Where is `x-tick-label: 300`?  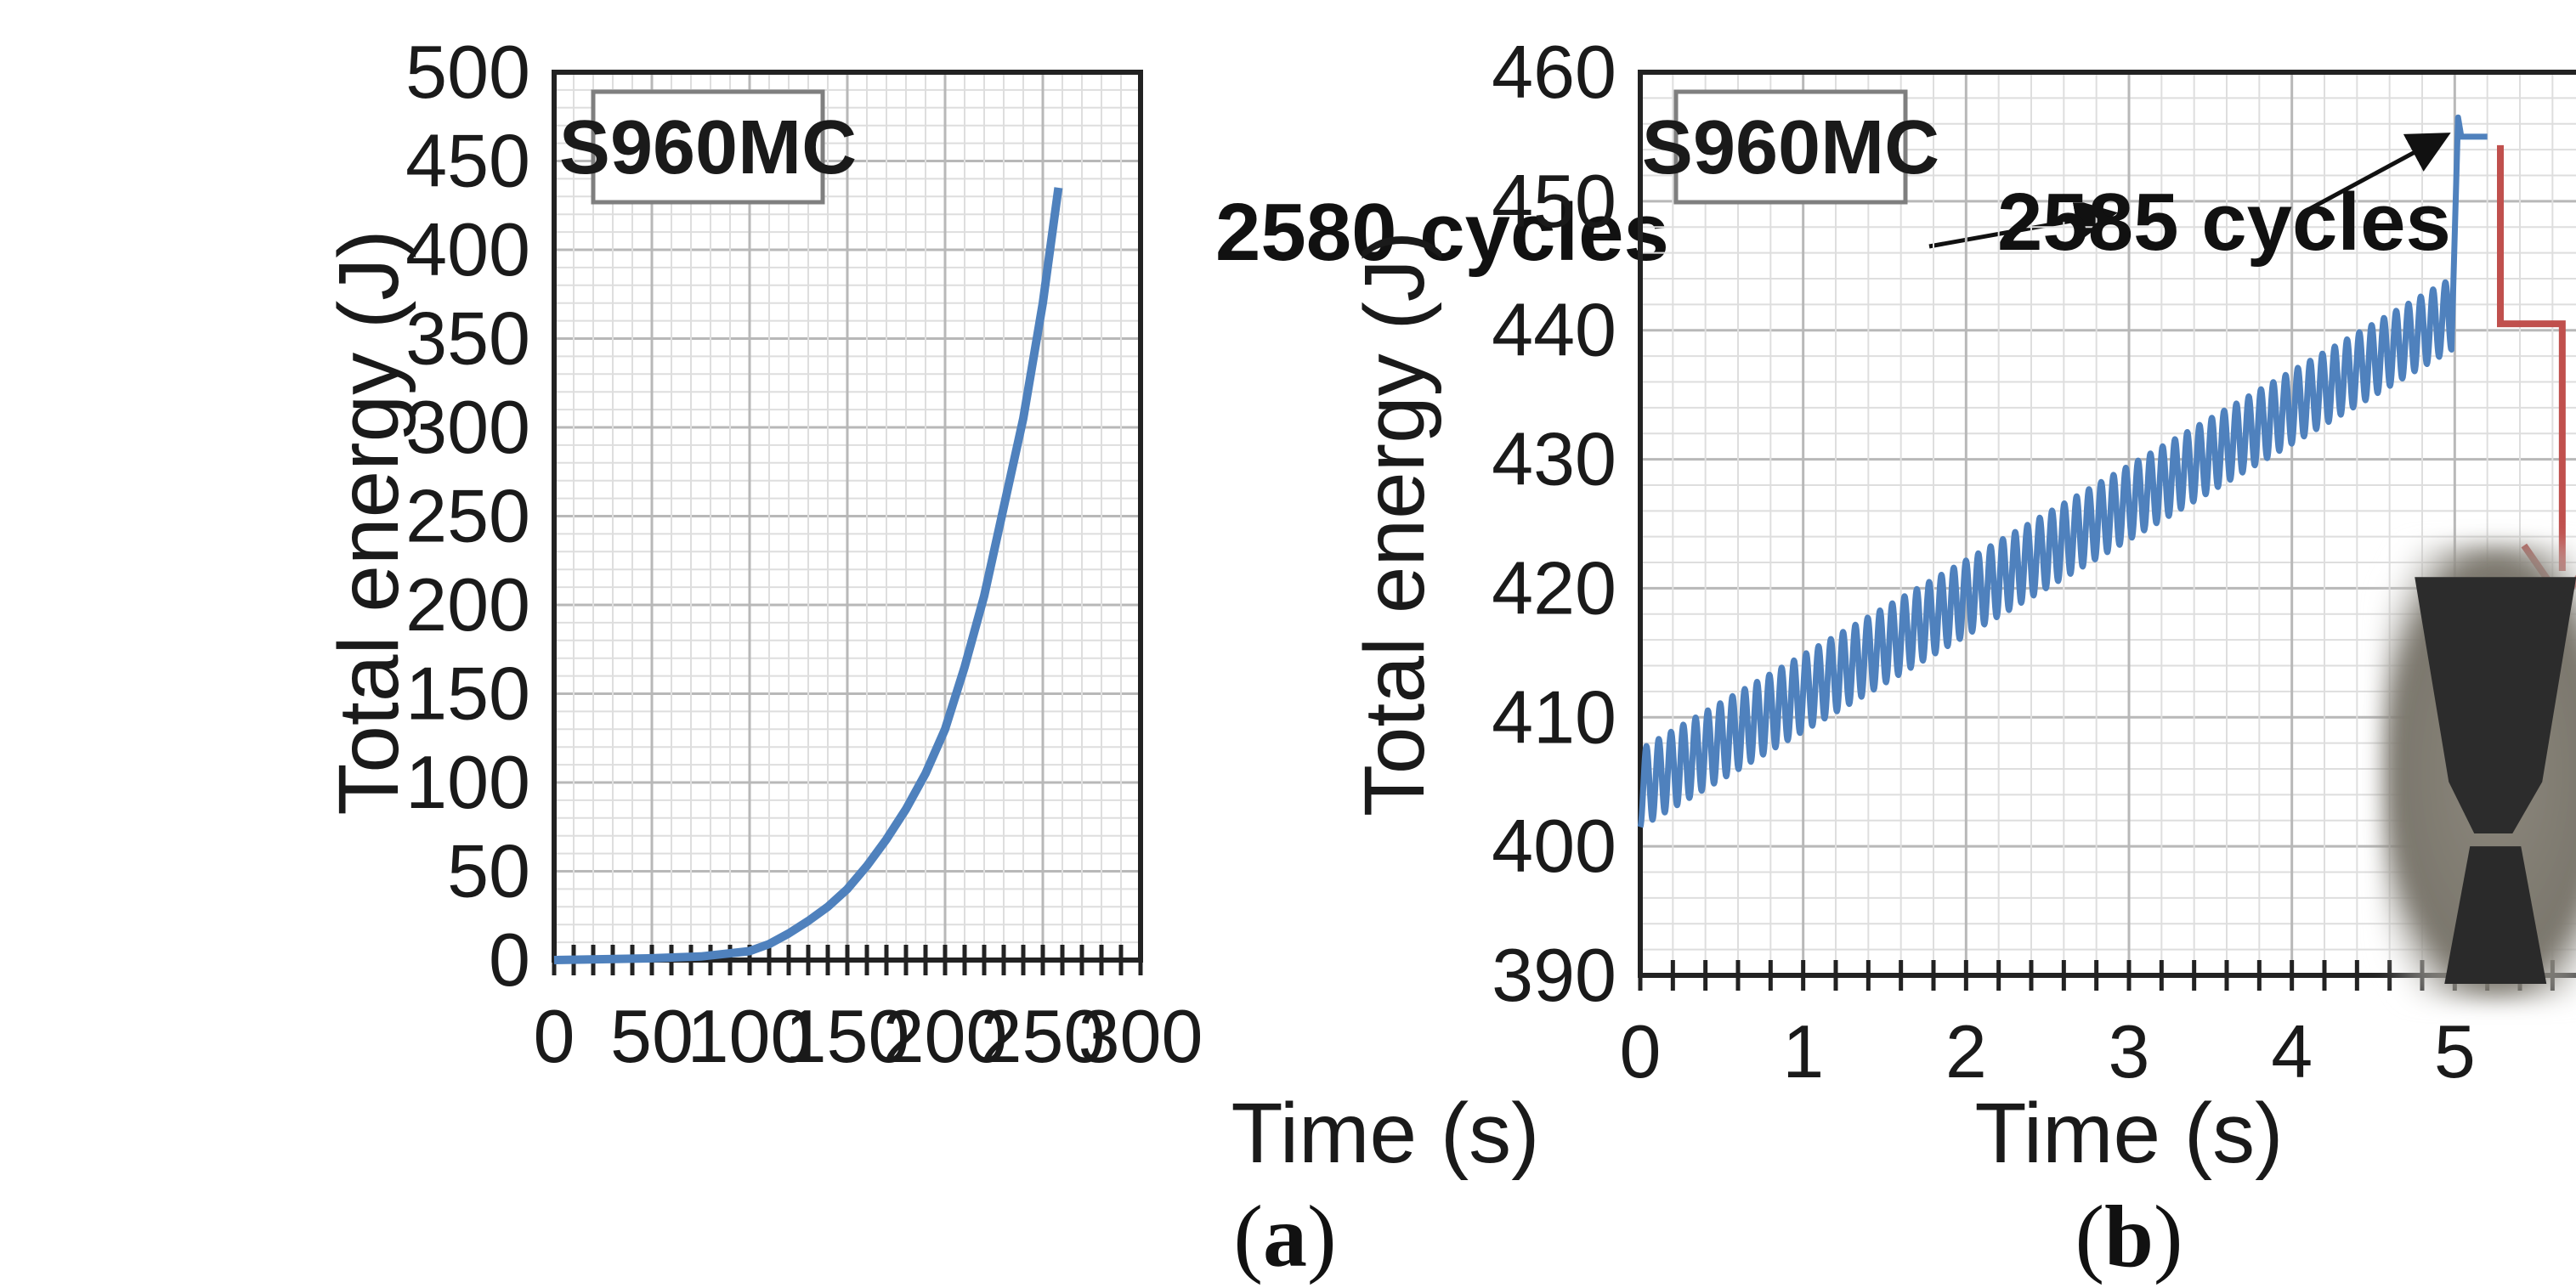
x-tick-label: 300 is located at coordinates (1141, 1036).